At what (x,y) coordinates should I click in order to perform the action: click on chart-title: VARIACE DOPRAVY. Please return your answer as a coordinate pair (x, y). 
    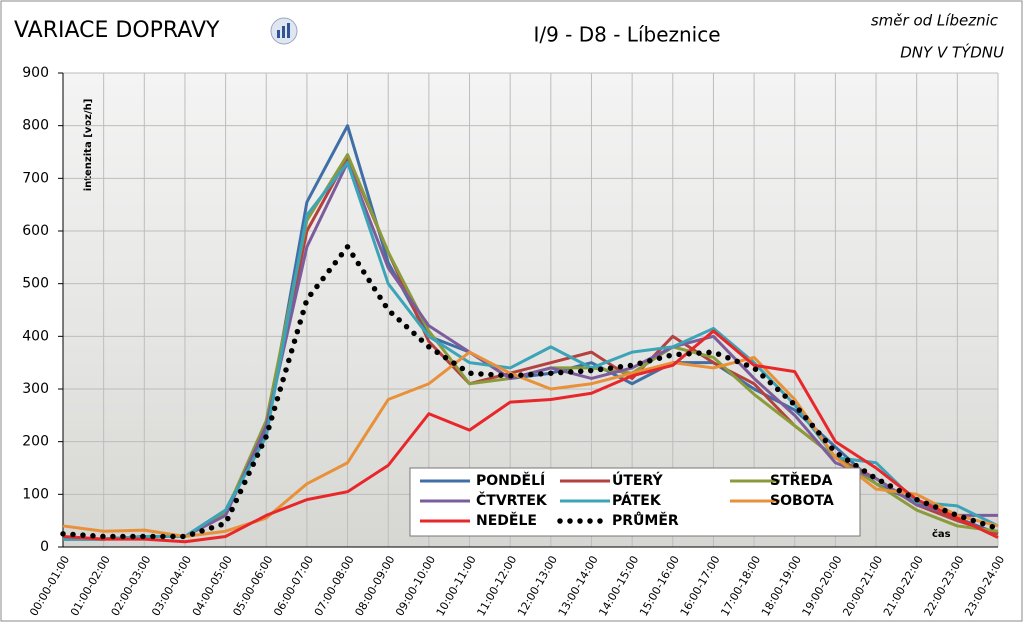
    Looking at the image, I should click on (117, 30).